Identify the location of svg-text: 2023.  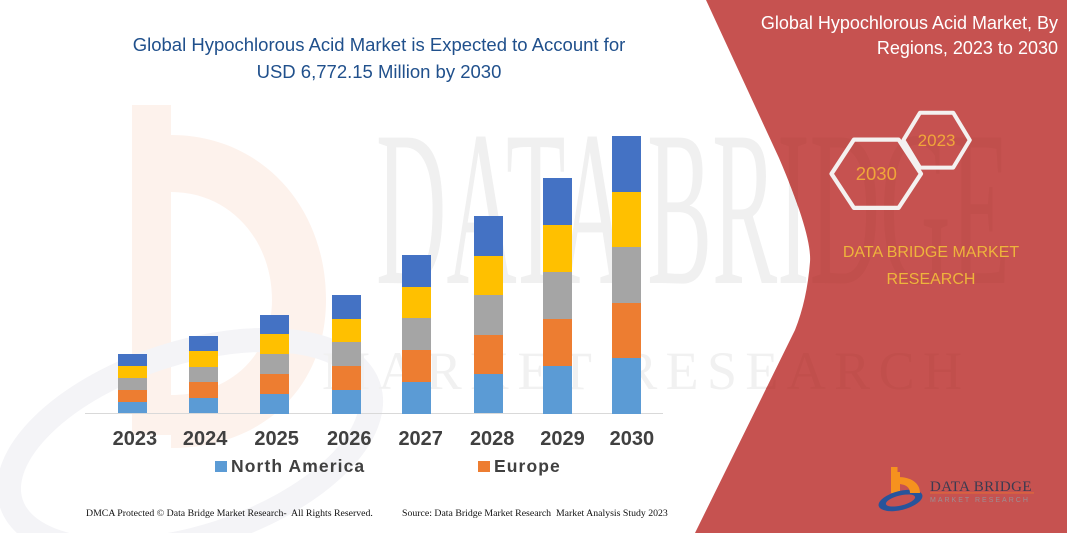
(937, 140).